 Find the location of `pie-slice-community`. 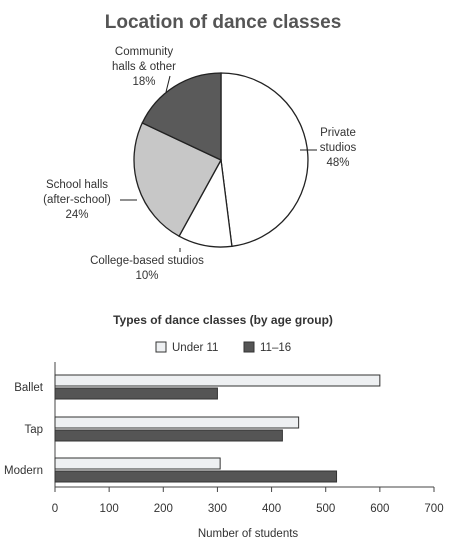

pie-slice-community is located at coordinates (181, 117).